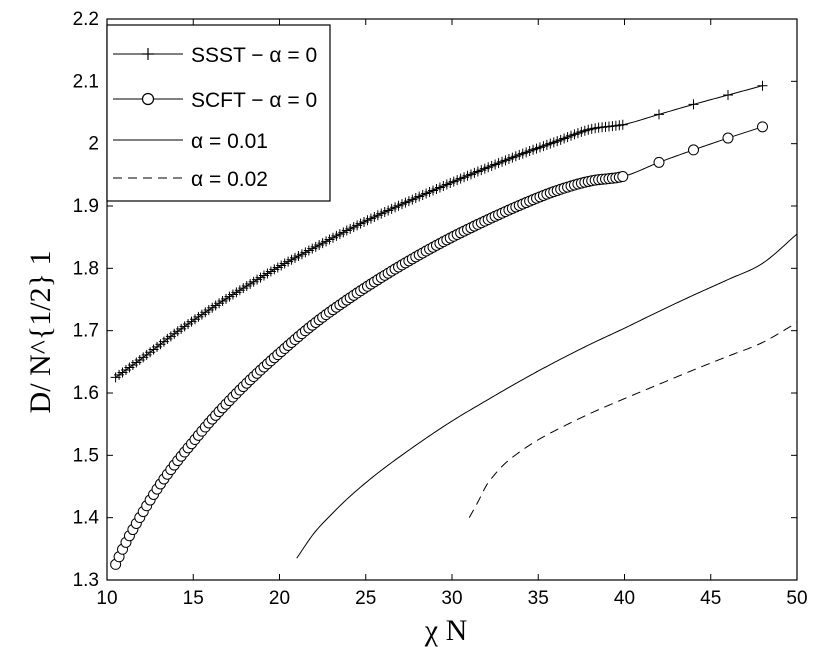 Image resolution: width=817 pixels, height=647 pixels. Describe the element at coordinates (86, 268) in the screenshot. I see `y-tick-label: 1.8` at that location.